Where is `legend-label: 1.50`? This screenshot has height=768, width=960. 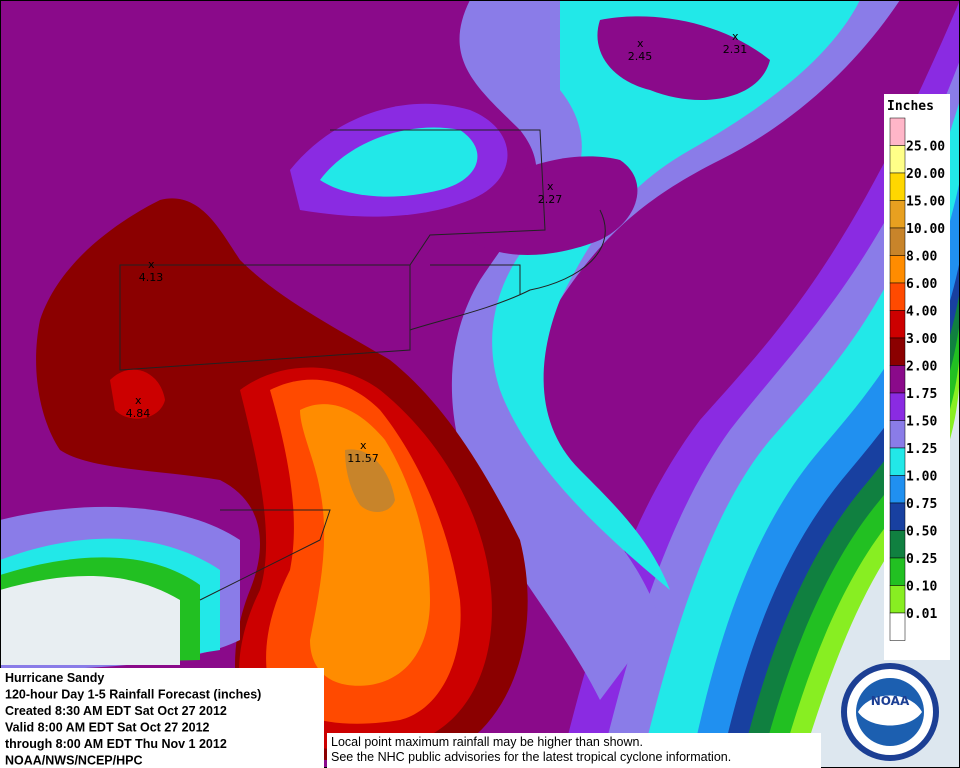 legend-label: 1.50 is located at coordinates (921, 422).